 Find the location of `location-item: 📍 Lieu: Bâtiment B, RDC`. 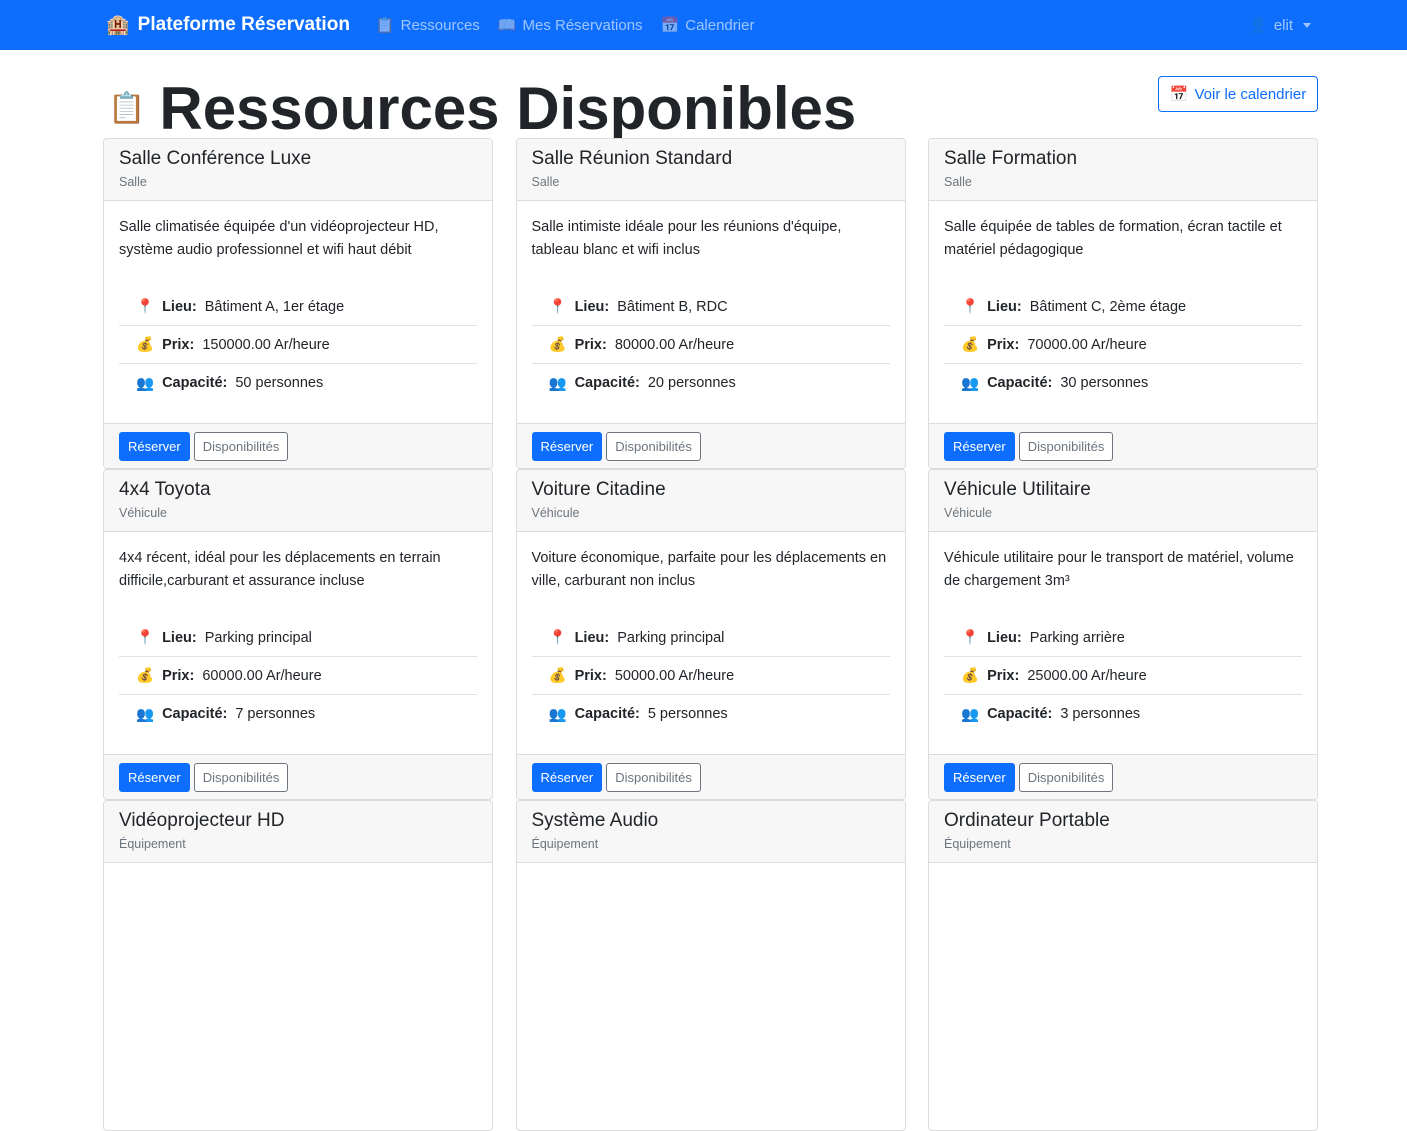

location-item: 📍 Lieu: Bâtiment B, RDC is located at coordinates (710, 307).